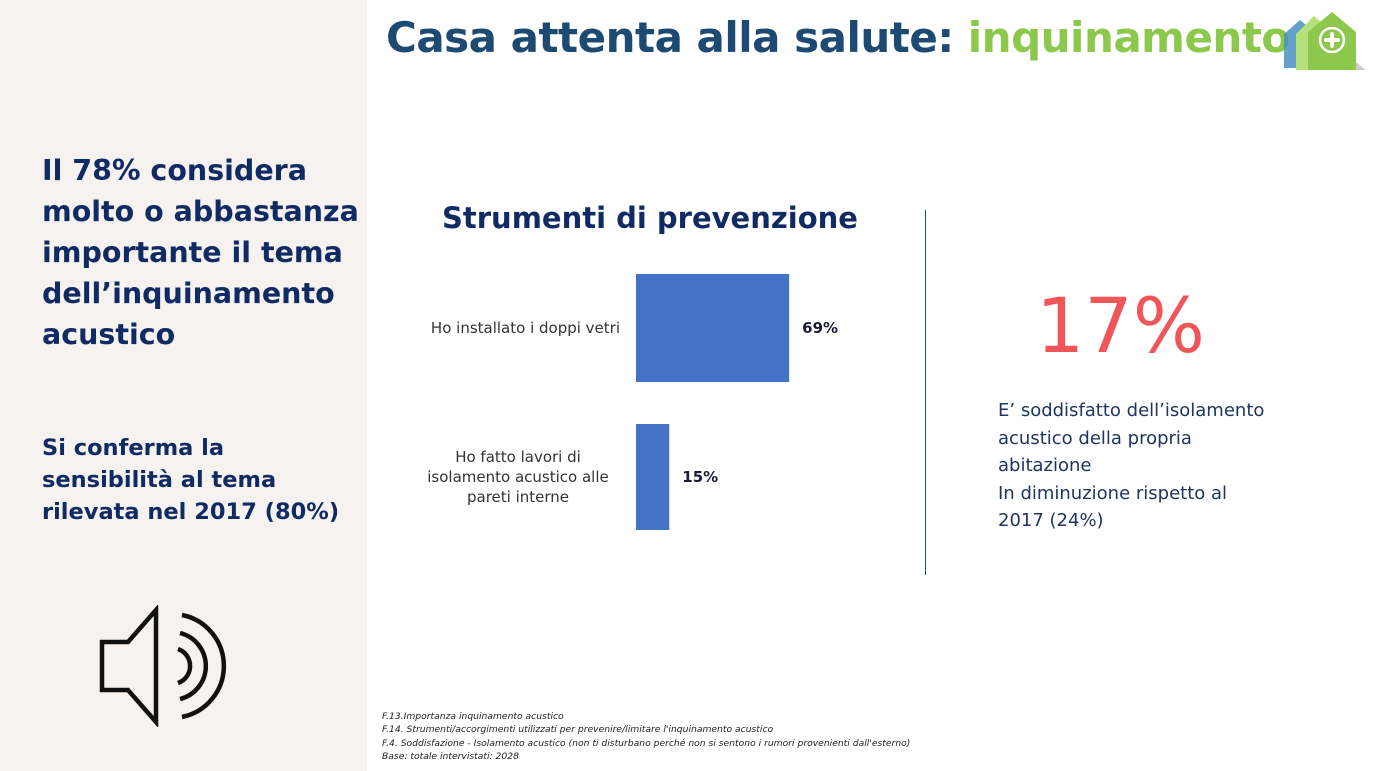 The image size is (1373, 771). I want to click on health-house-logo-icon, so click(1325, 41).